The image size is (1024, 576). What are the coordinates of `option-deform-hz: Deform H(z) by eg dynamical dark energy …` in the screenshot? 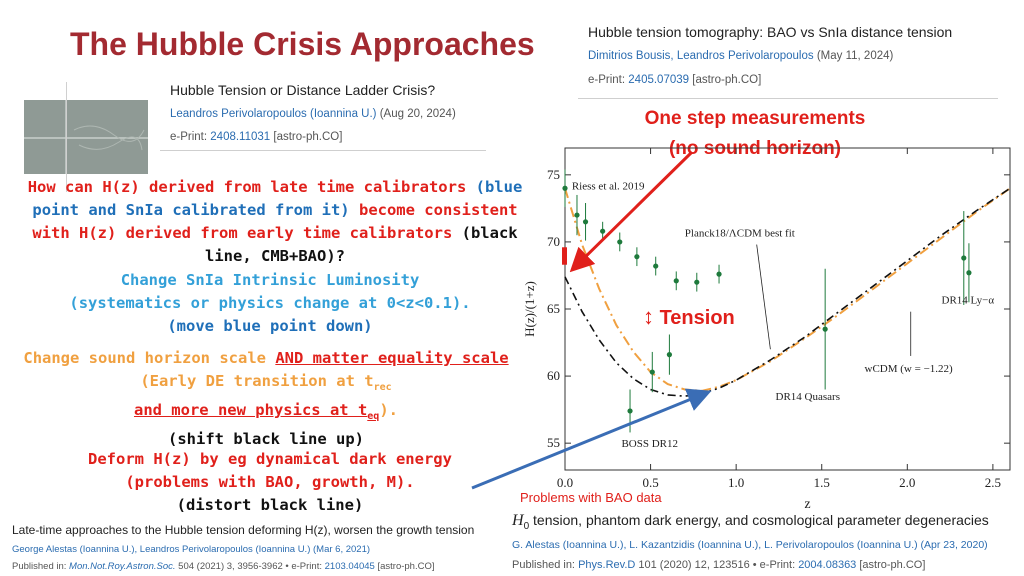 It's located at (270, 482).